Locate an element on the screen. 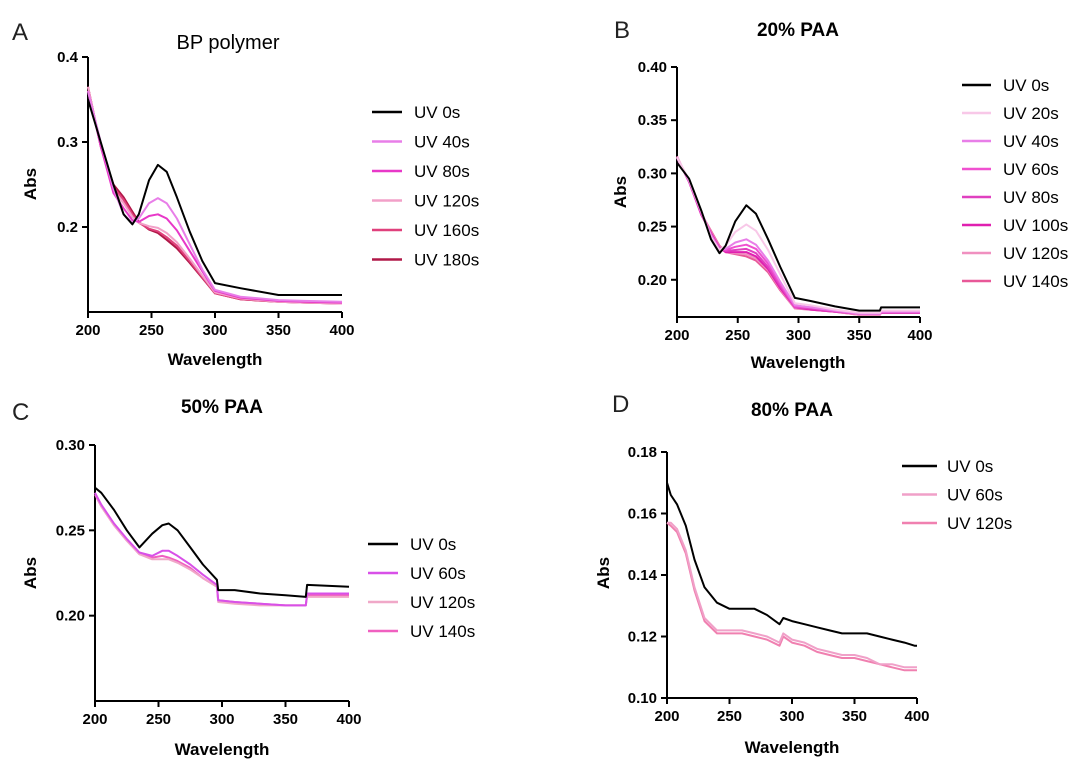  y-tick-label: 0.12 is located at coordinates (642, 637).